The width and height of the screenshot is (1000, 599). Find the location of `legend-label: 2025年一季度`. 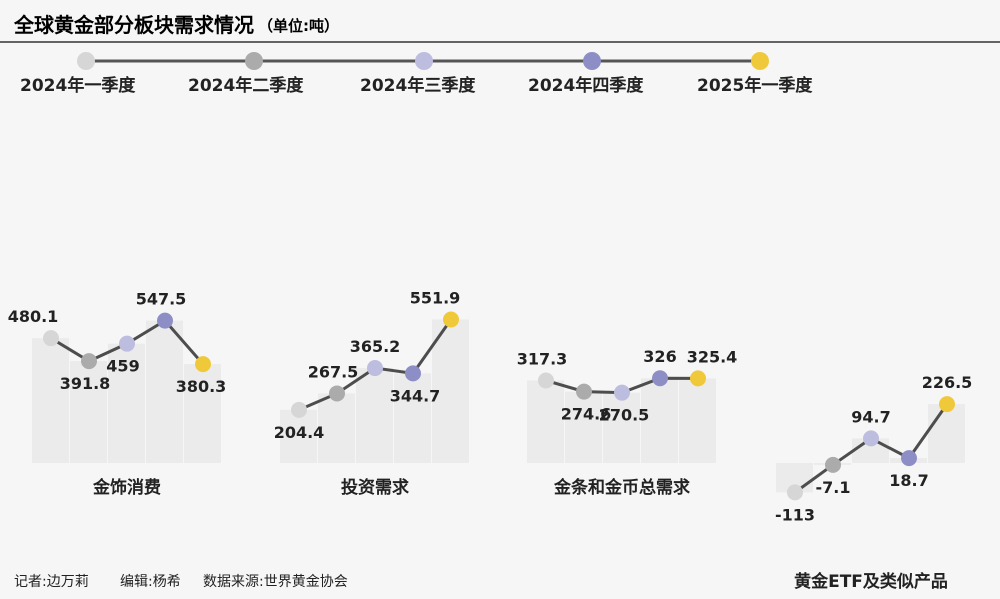

legend-label: 2025年一季度 is located at coordinates (755, 85).